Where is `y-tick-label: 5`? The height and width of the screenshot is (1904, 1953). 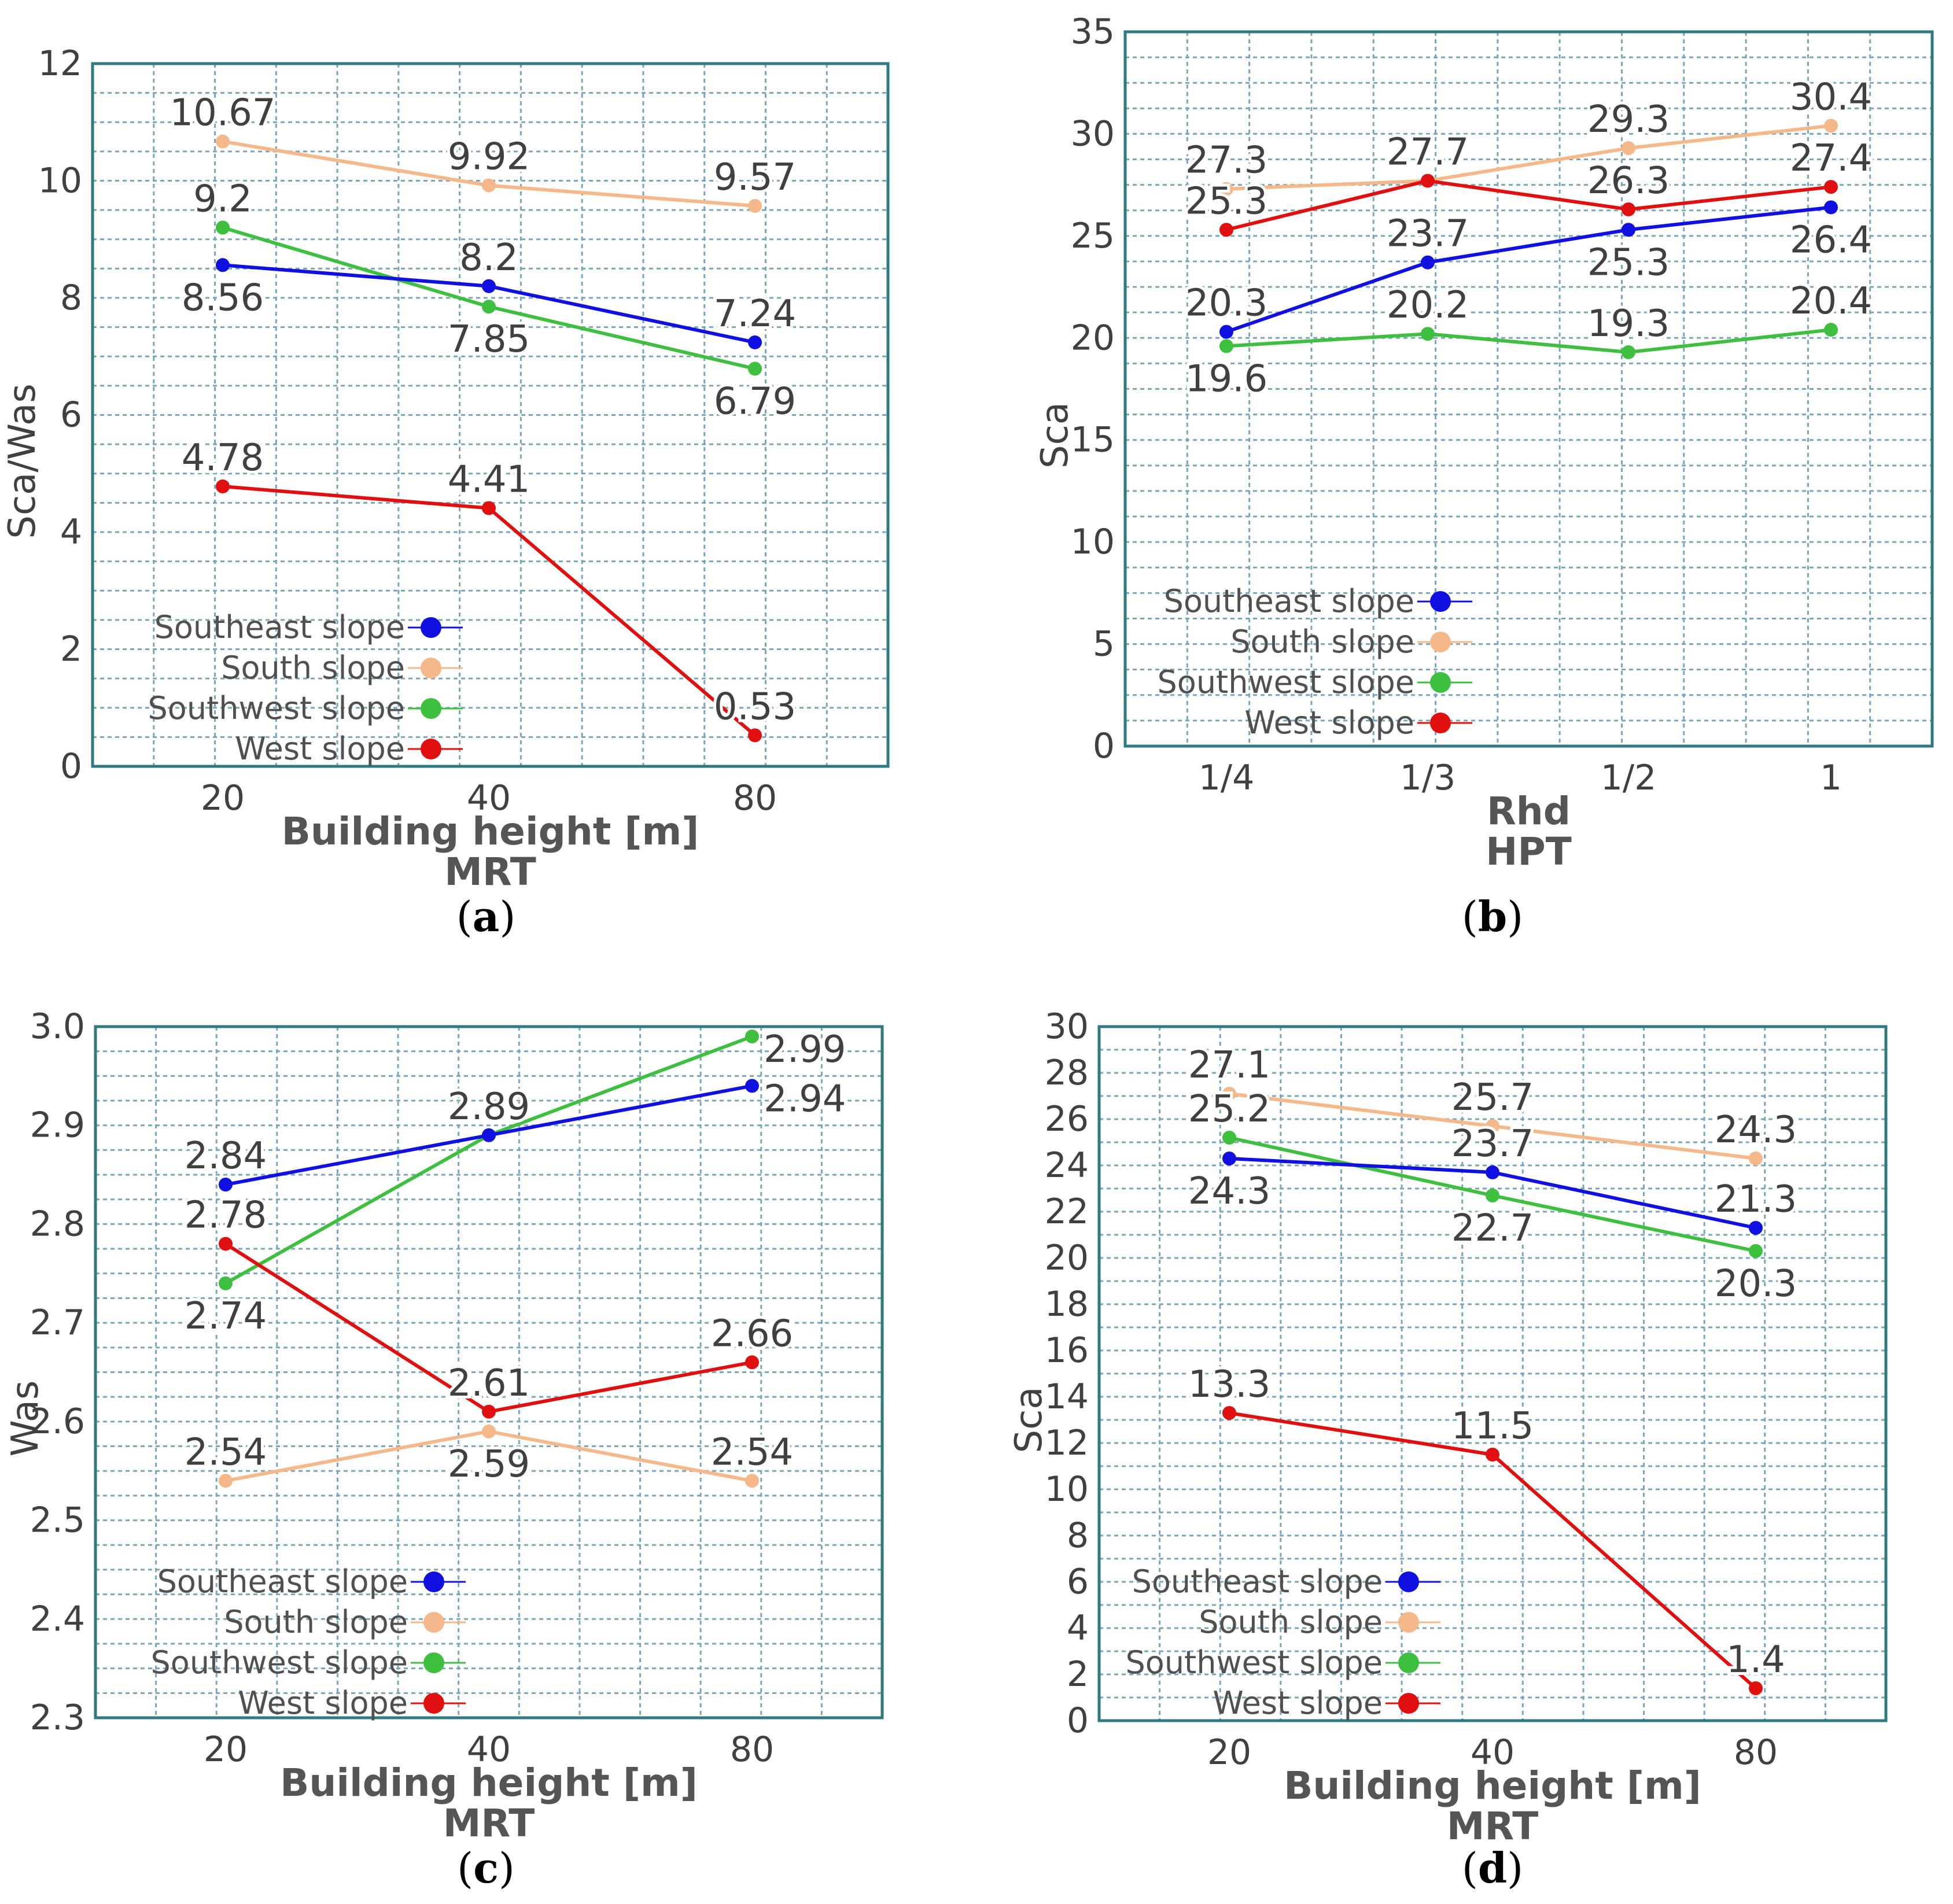
y-tick-label: 5 is located at coordinates (1104, 644).